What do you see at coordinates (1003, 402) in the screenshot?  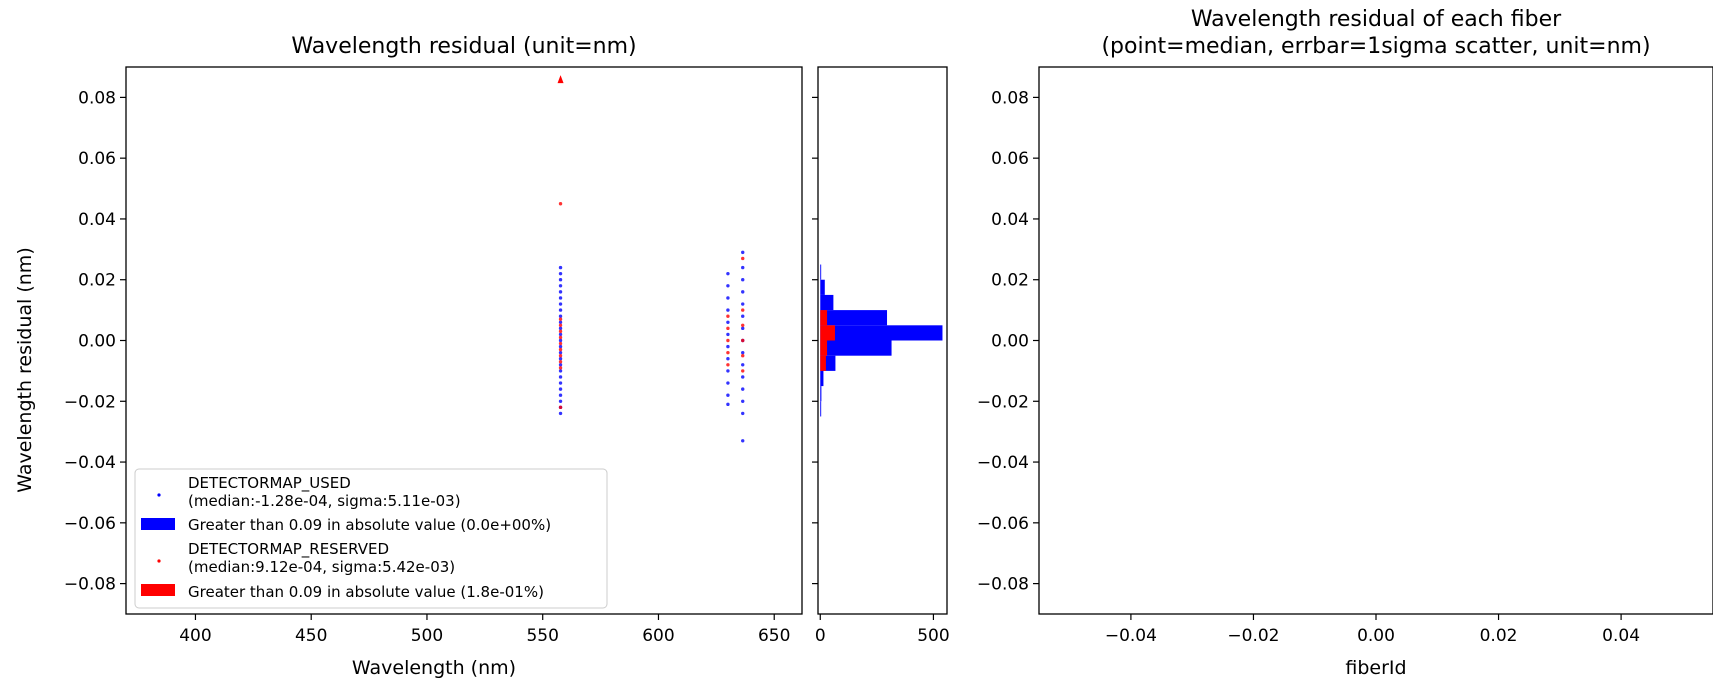 I see `fiber-y-tick-label: −0.02` at bounding box center [1003, 402].